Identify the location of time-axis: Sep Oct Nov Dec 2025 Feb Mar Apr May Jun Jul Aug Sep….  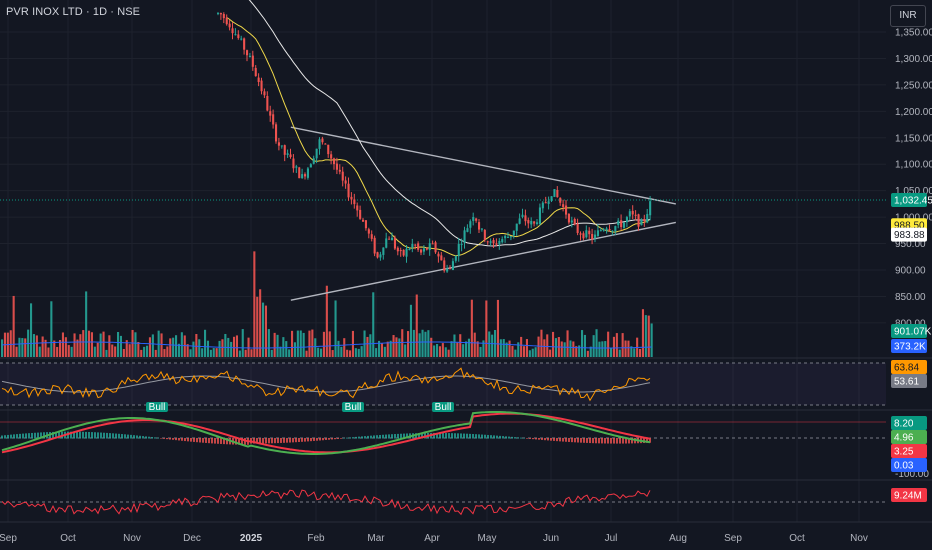
(434, 538).